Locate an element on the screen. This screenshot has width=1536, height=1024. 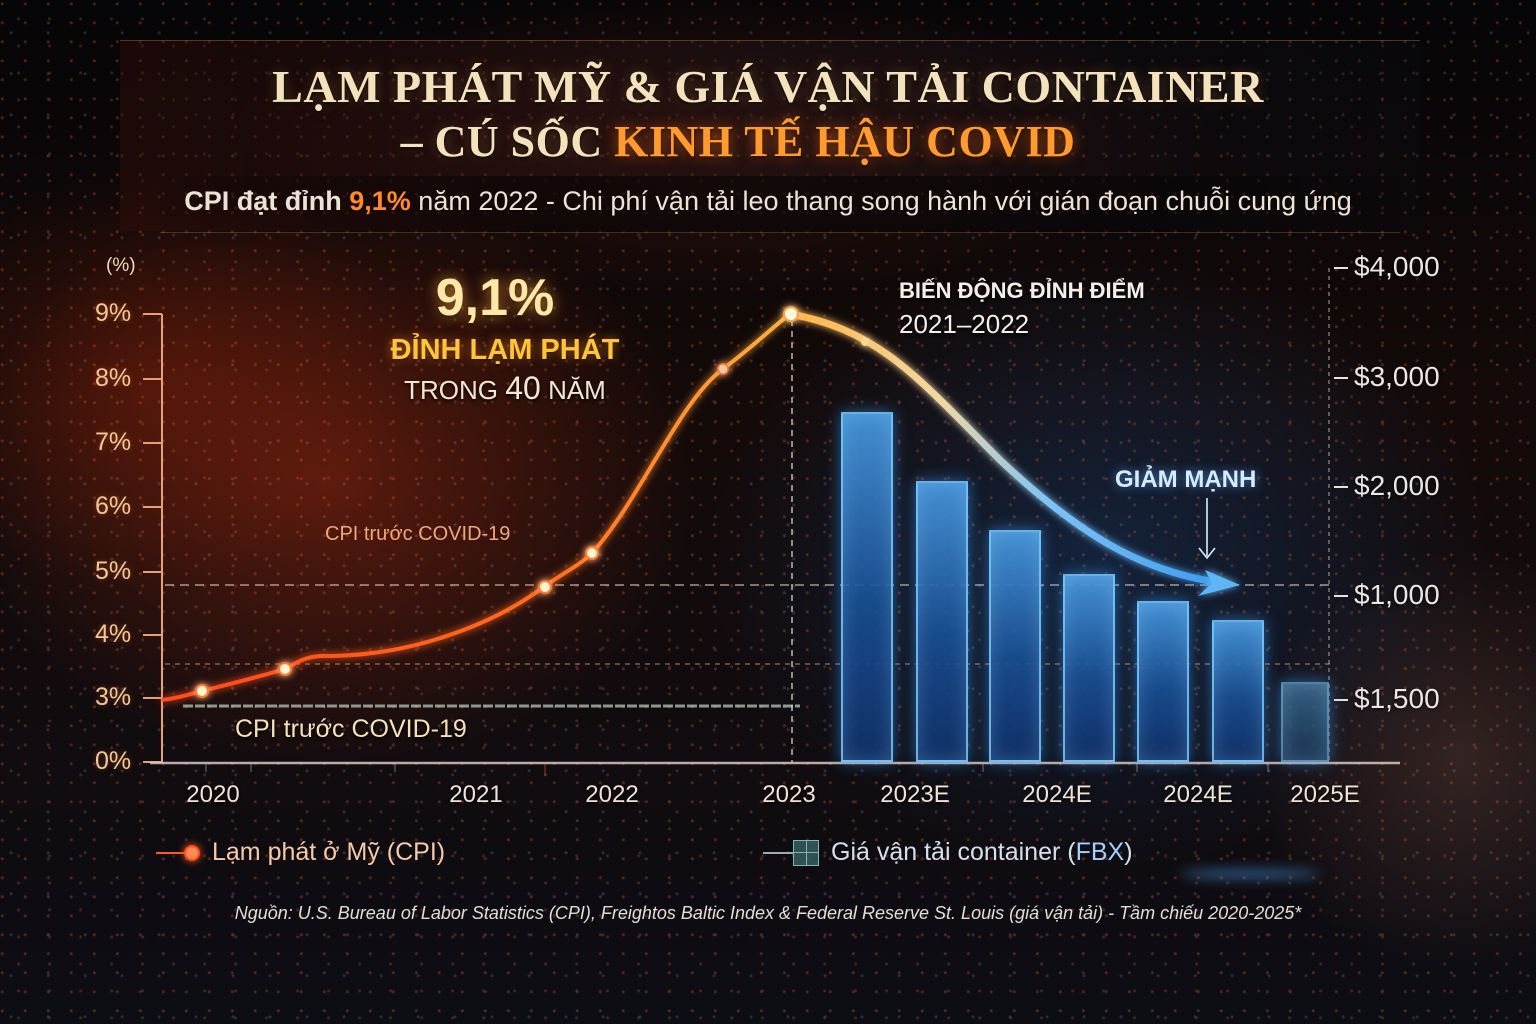
decorative-glow is located at coordinates (1250, 874).